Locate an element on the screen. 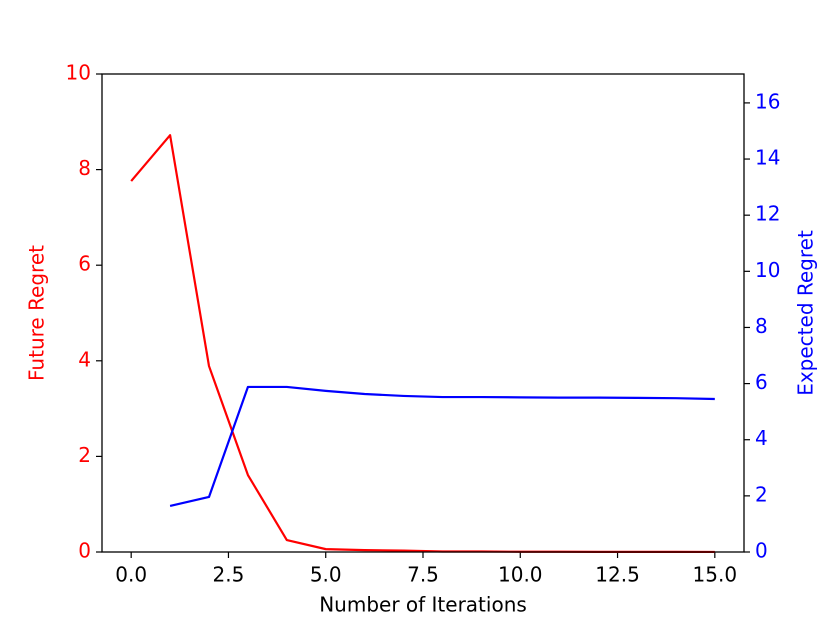 This screenshot has height=621, width=827. y-tick-label: 0 is located at coordinates (84, 551).